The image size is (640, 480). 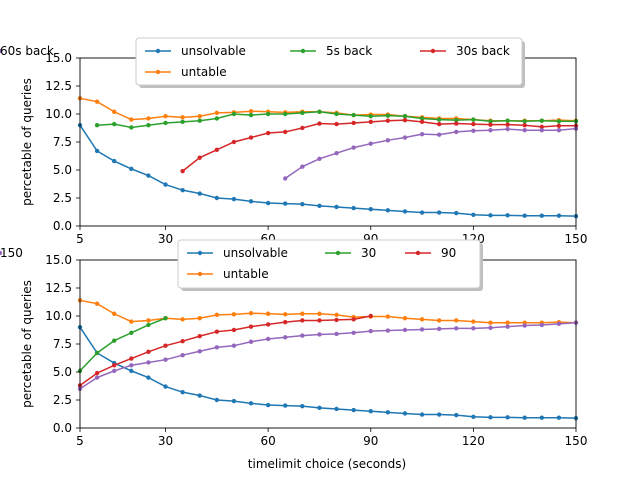 What do you see at coordinates (370, 441) in the screenshot?
I see `x-tick-label: 90` at bounding box center [370, 441].